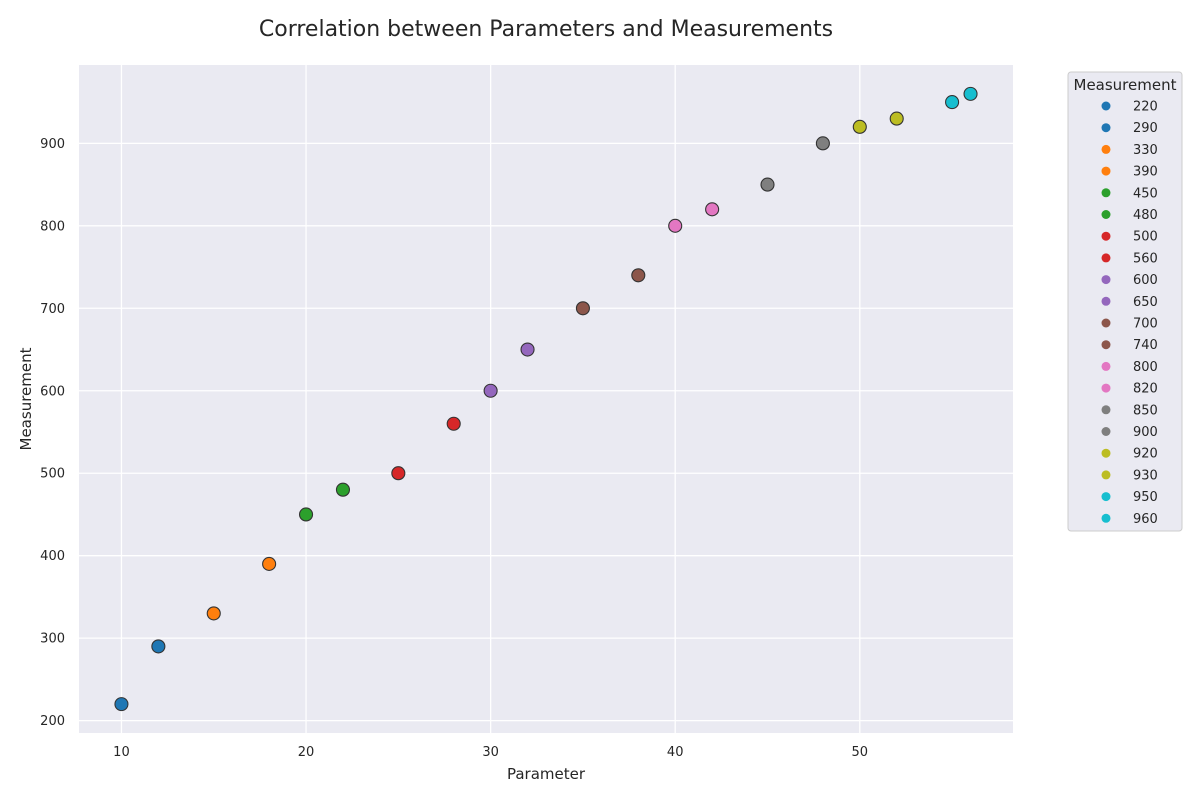 This screenshot has width=1200, height=800. I want to click on legend-label: 950, so click(1145, 497).